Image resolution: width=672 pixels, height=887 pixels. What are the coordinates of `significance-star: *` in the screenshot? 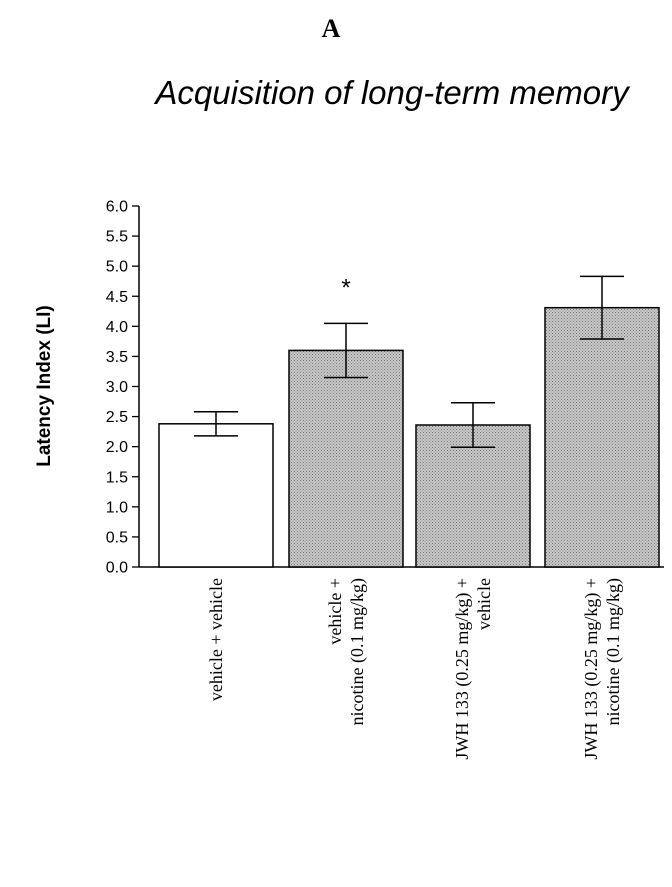 It's located at (345, 287).